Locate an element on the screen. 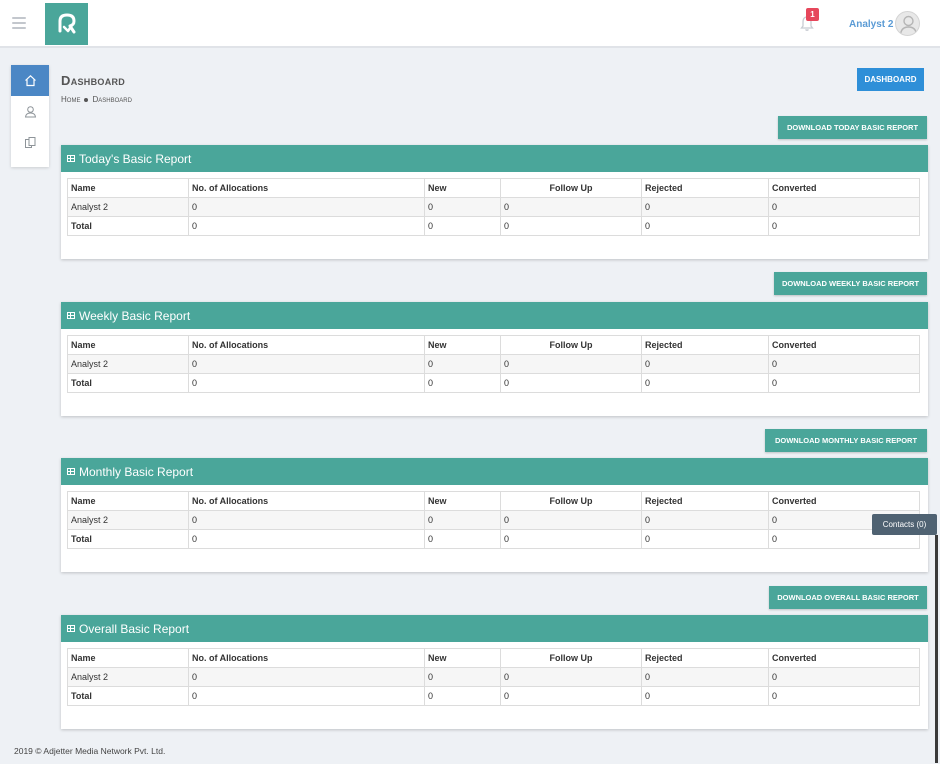 The height and width of the screenshot is (764, 940). download-weekly-report-button: DOWNLOAD WEEKLY BASIC REPORT is located at coordinates (850, 283).